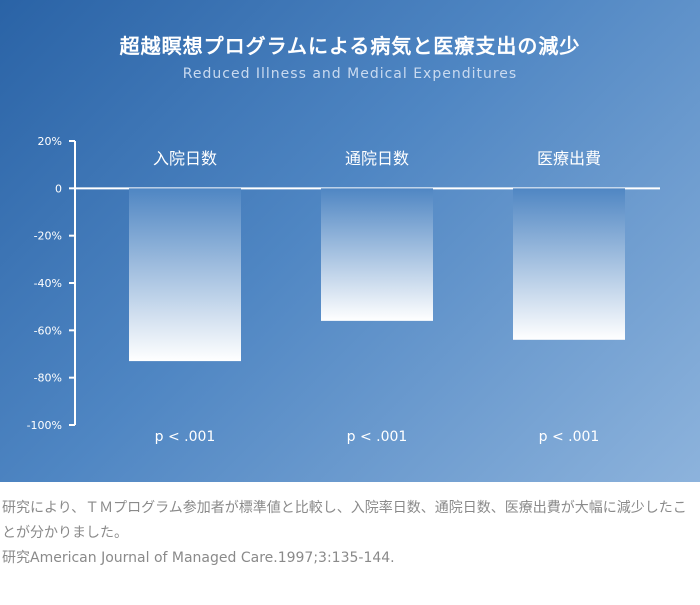 The image size is (700, 605). I want to click on y-tick-label: -60%, so click(48, 330).